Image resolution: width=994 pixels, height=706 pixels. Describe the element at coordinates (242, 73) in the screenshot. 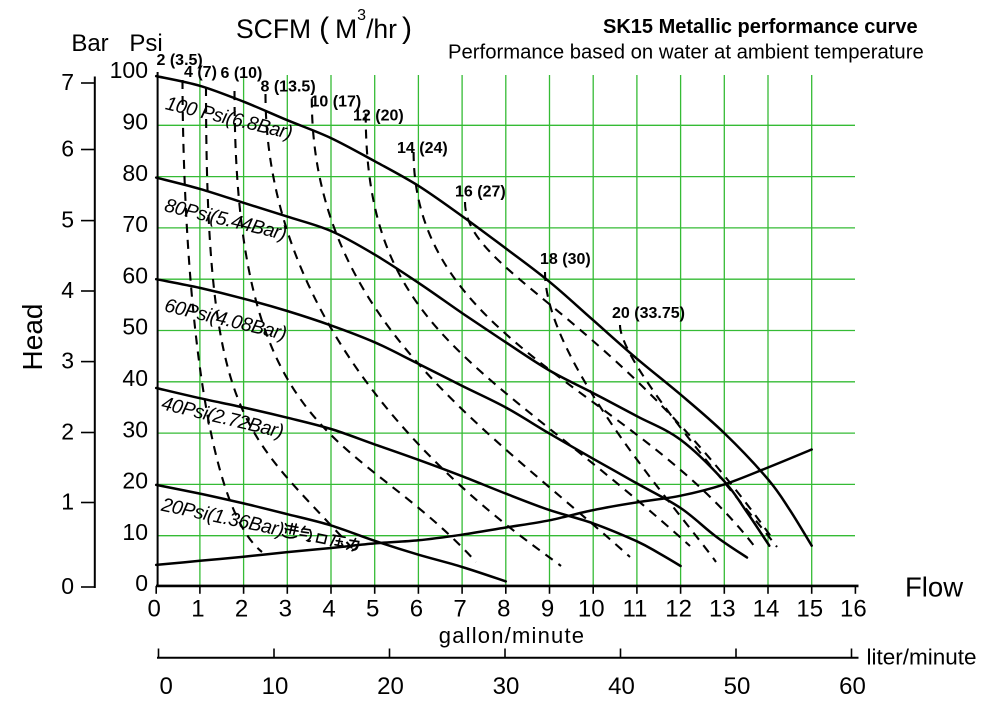

I see `svg-text: 6 (10)` at that location.